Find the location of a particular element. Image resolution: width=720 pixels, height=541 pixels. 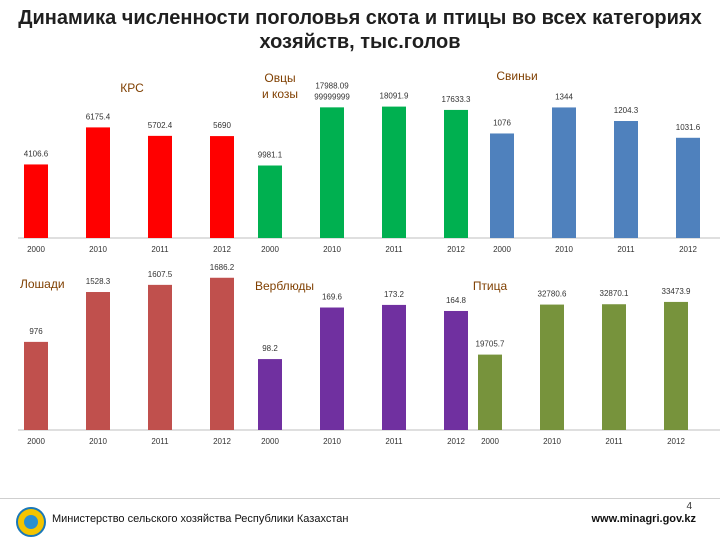

data-label: 976 is located at coordinates (36, 331).